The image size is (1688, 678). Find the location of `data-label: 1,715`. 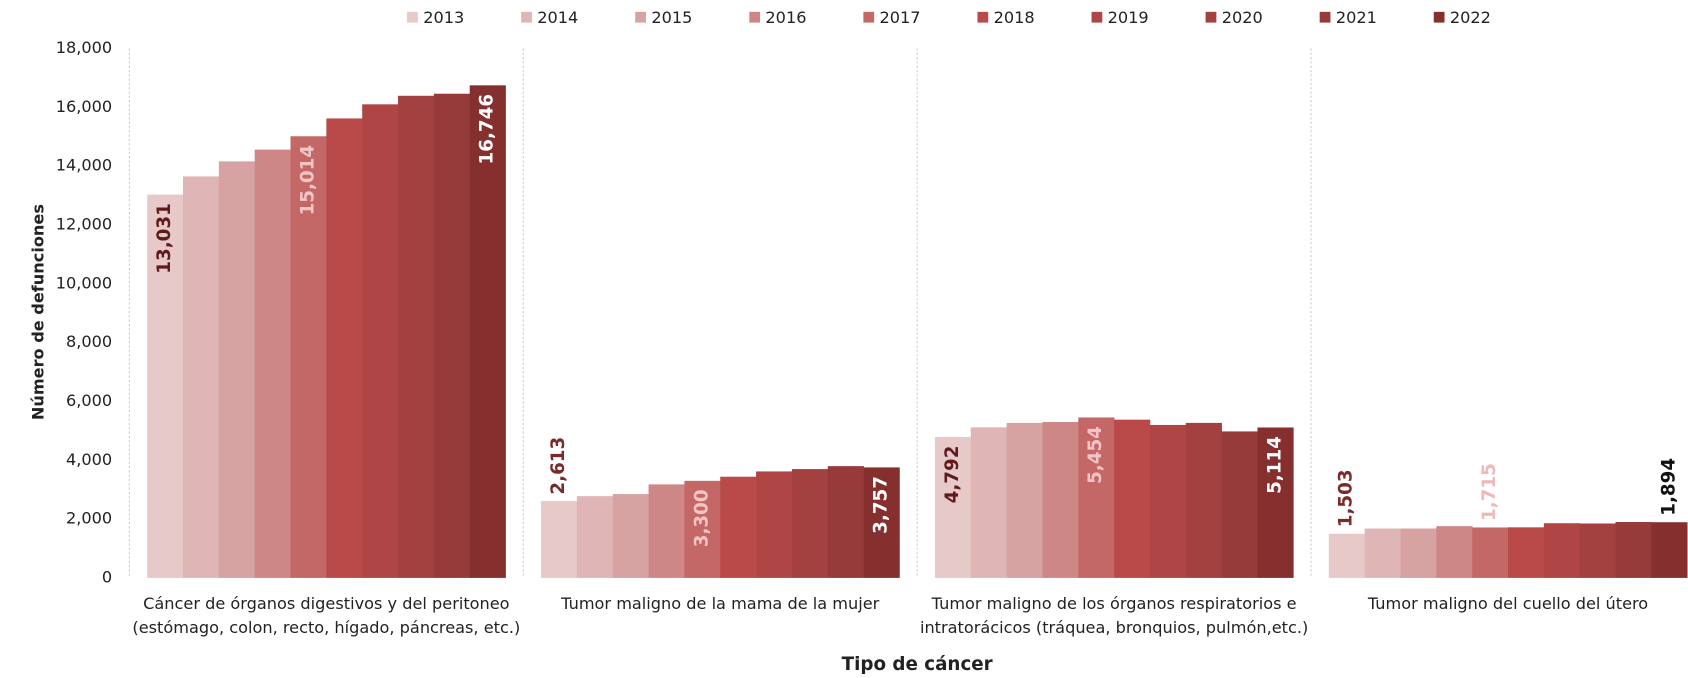

data-label: 1,715 is located at coordinates (1489, 492).